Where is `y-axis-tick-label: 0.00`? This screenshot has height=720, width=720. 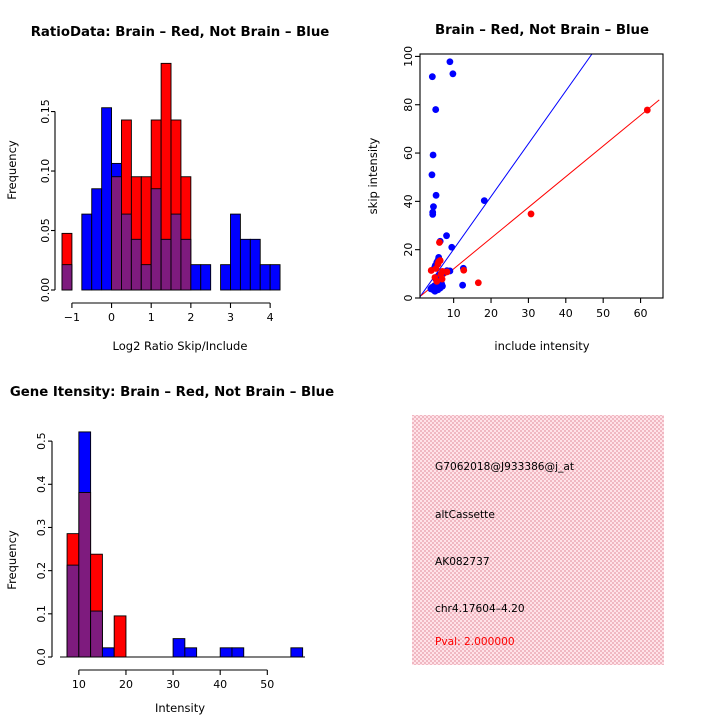 y-axis-tick-label: 0.00 is located at coordinates (45, 290).